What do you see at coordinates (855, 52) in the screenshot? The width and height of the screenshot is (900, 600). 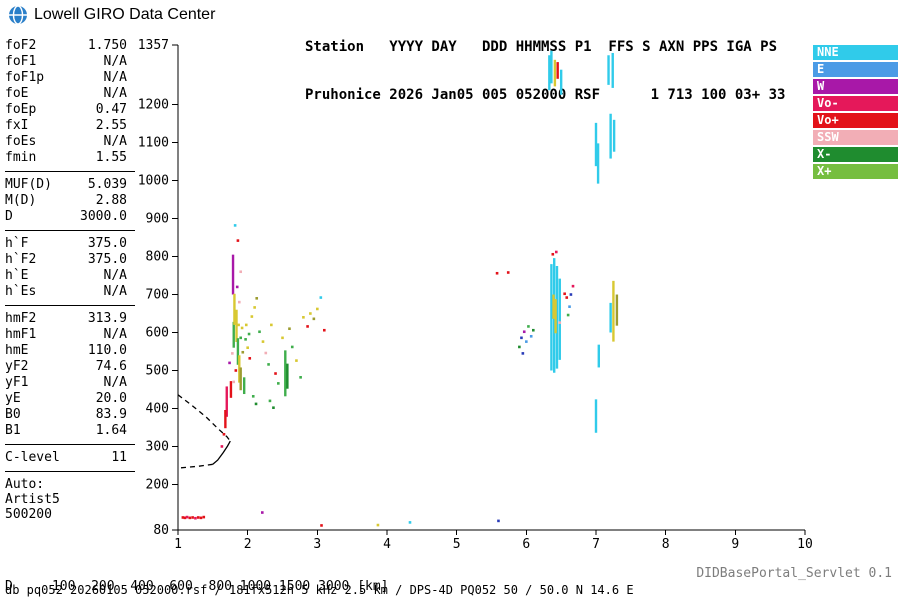 I see `legend-item-nne: NNE` at bounding box center [855, 52].